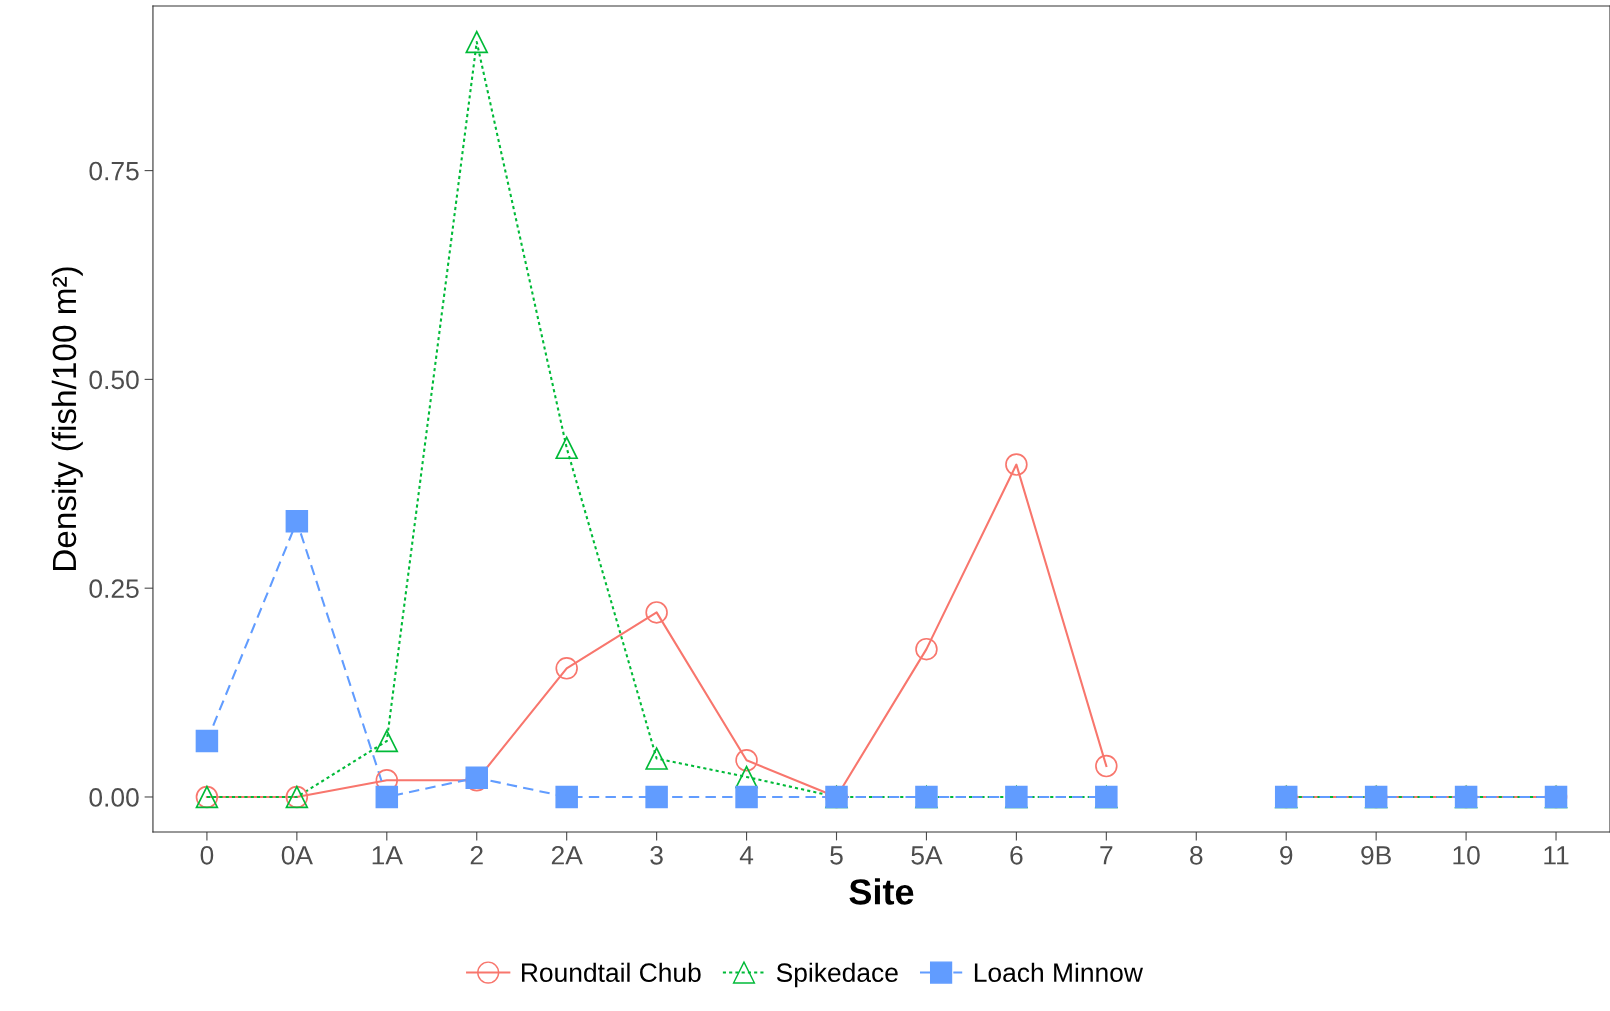  Describe the element at coordinates (67, 419) in the screenshot. I see `y-axis-title: Density (fish/100 m²)` at that location.